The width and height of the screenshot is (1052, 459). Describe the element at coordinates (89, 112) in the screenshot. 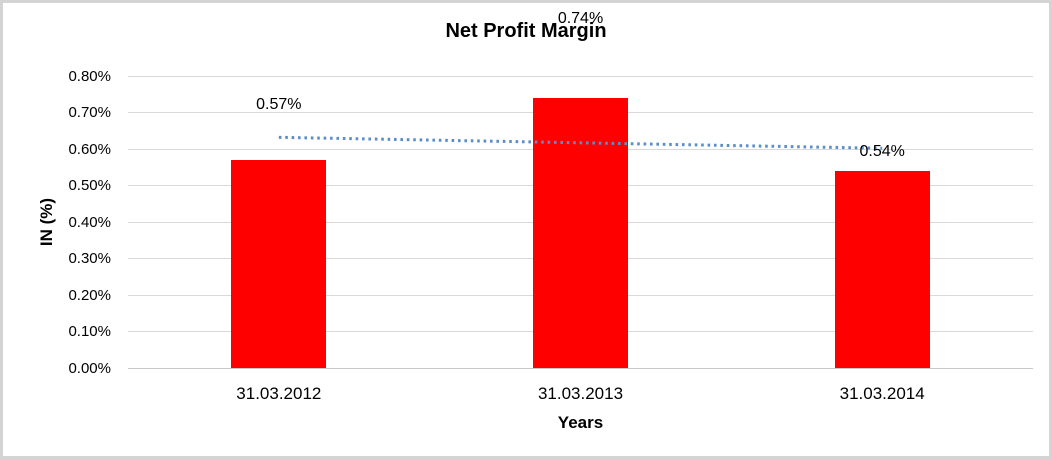

I see `y-tick-label: 0.70%` at that location.